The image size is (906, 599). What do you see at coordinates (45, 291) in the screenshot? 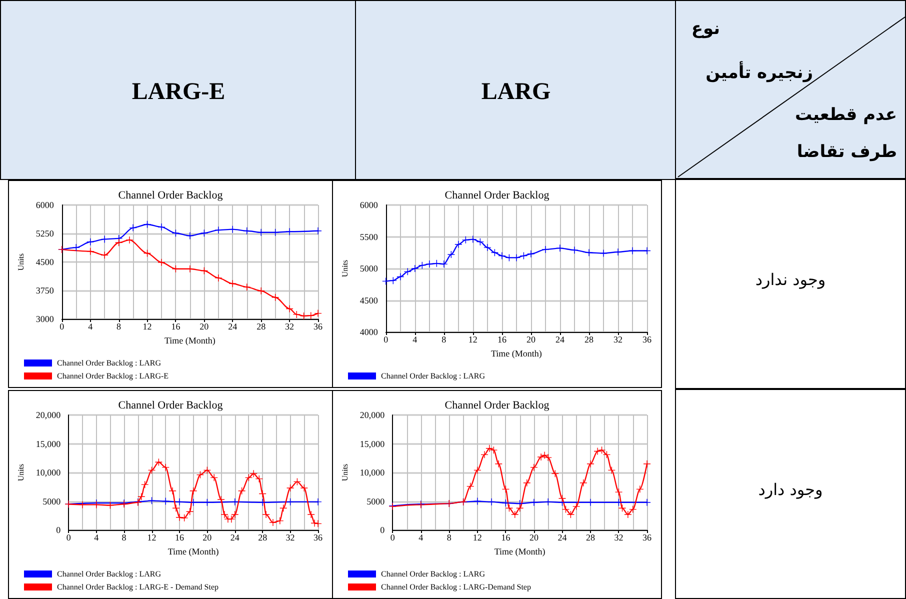
I see `y-tick-label: 3750` at bounding box center [45, 291].